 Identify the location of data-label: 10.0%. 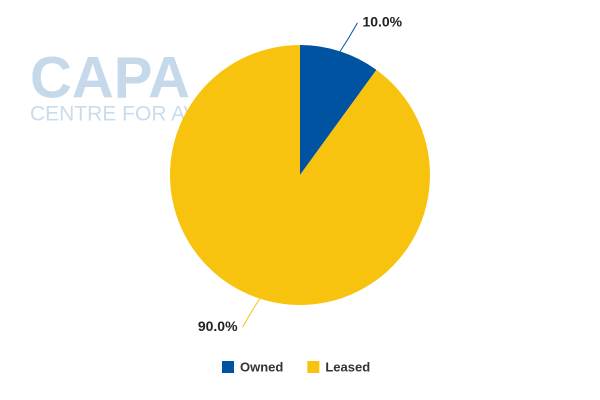
(382, 22).